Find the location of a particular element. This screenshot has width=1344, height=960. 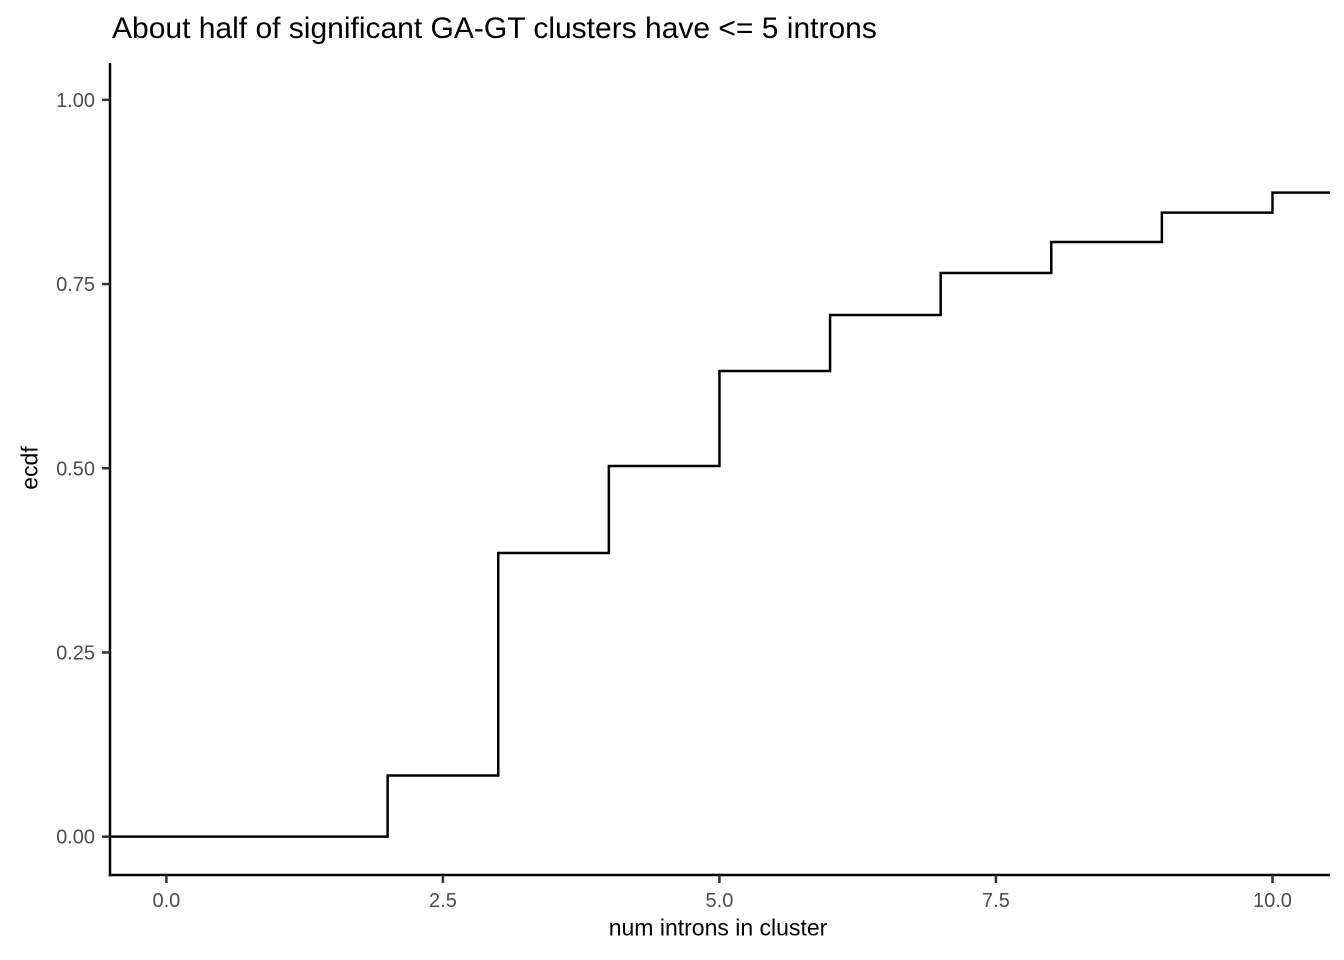

y-tick-label: 0.25 is located at coordinates (75, 653).